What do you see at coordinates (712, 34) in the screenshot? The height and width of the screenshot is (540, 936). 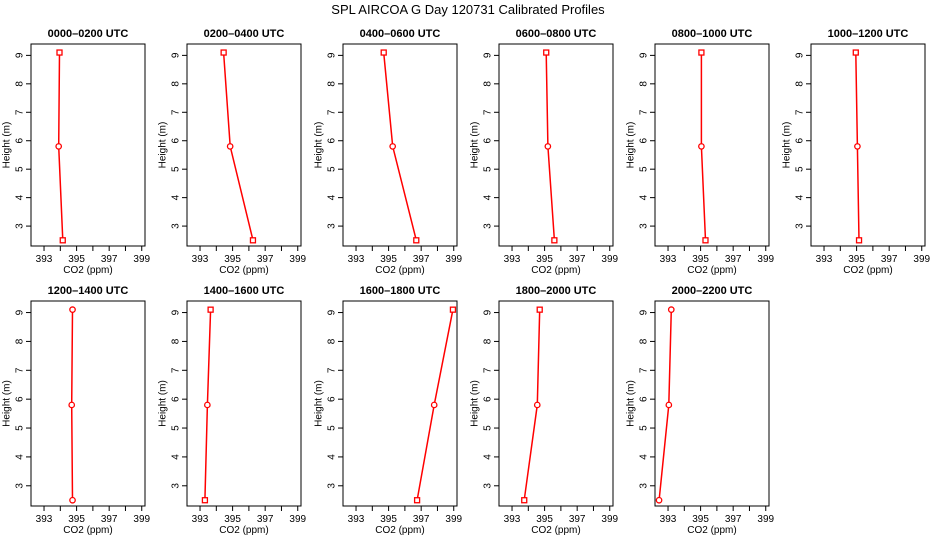 I see `panel-title: 0800–1000 UTC` at bounding box center [712, 34].